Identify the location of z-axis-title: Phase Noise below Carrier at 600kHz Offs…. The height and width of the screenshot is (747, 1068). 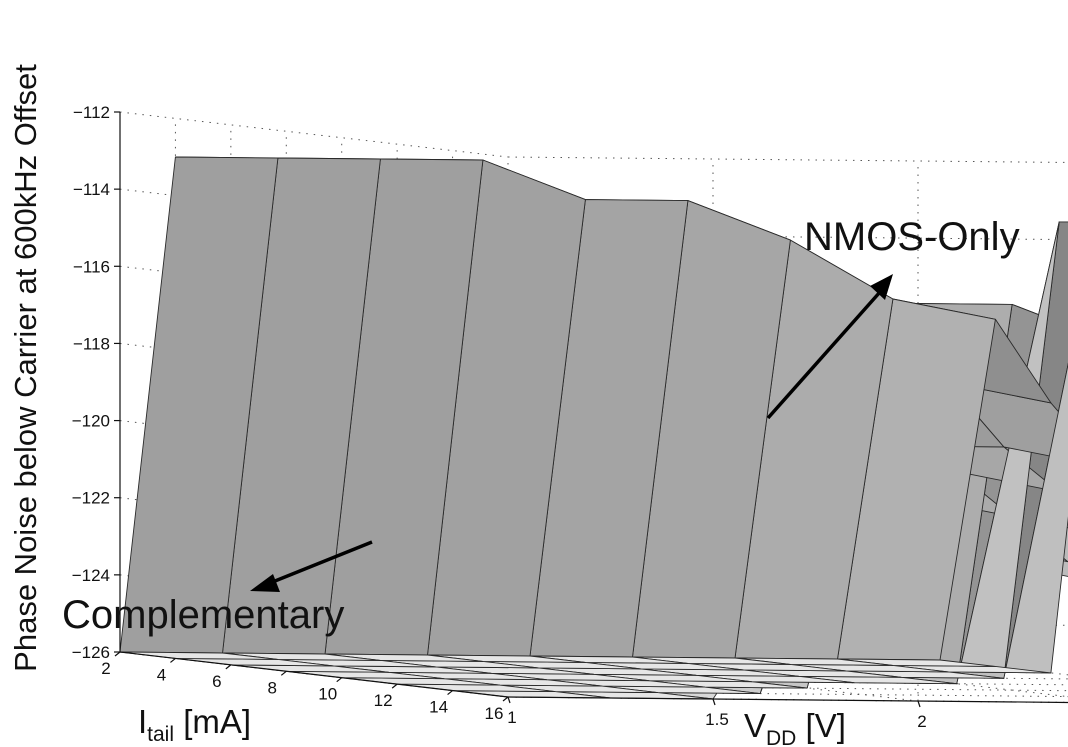
(25, 368).